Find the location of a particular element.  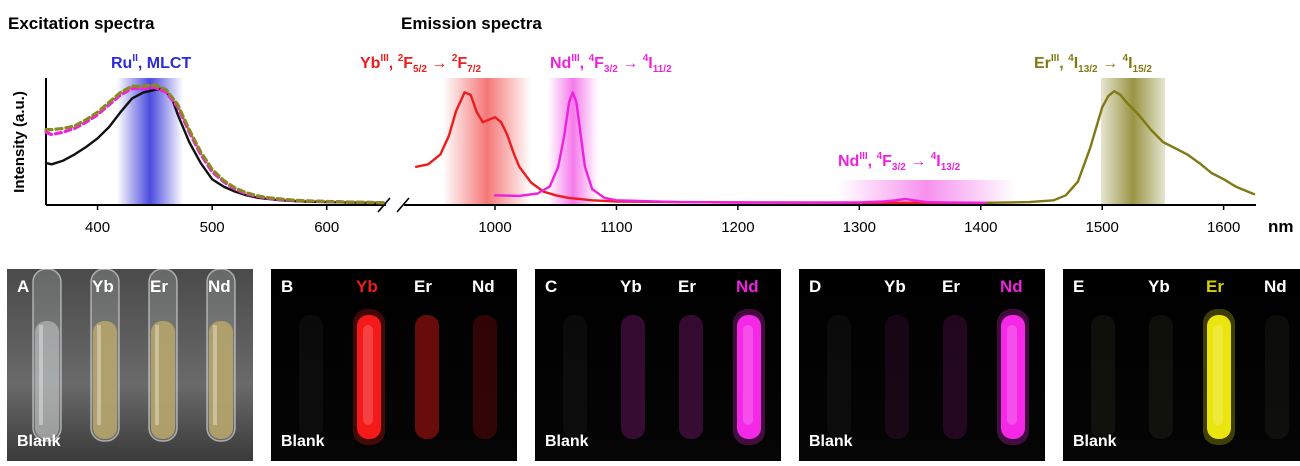

emission-title: Emission spectra is located at coordinates (471, 23).